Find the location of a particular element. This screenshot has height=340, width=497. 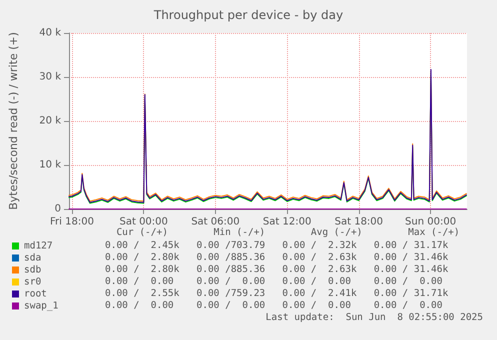

legend-label: md127 is located at coordinates (38, 246).